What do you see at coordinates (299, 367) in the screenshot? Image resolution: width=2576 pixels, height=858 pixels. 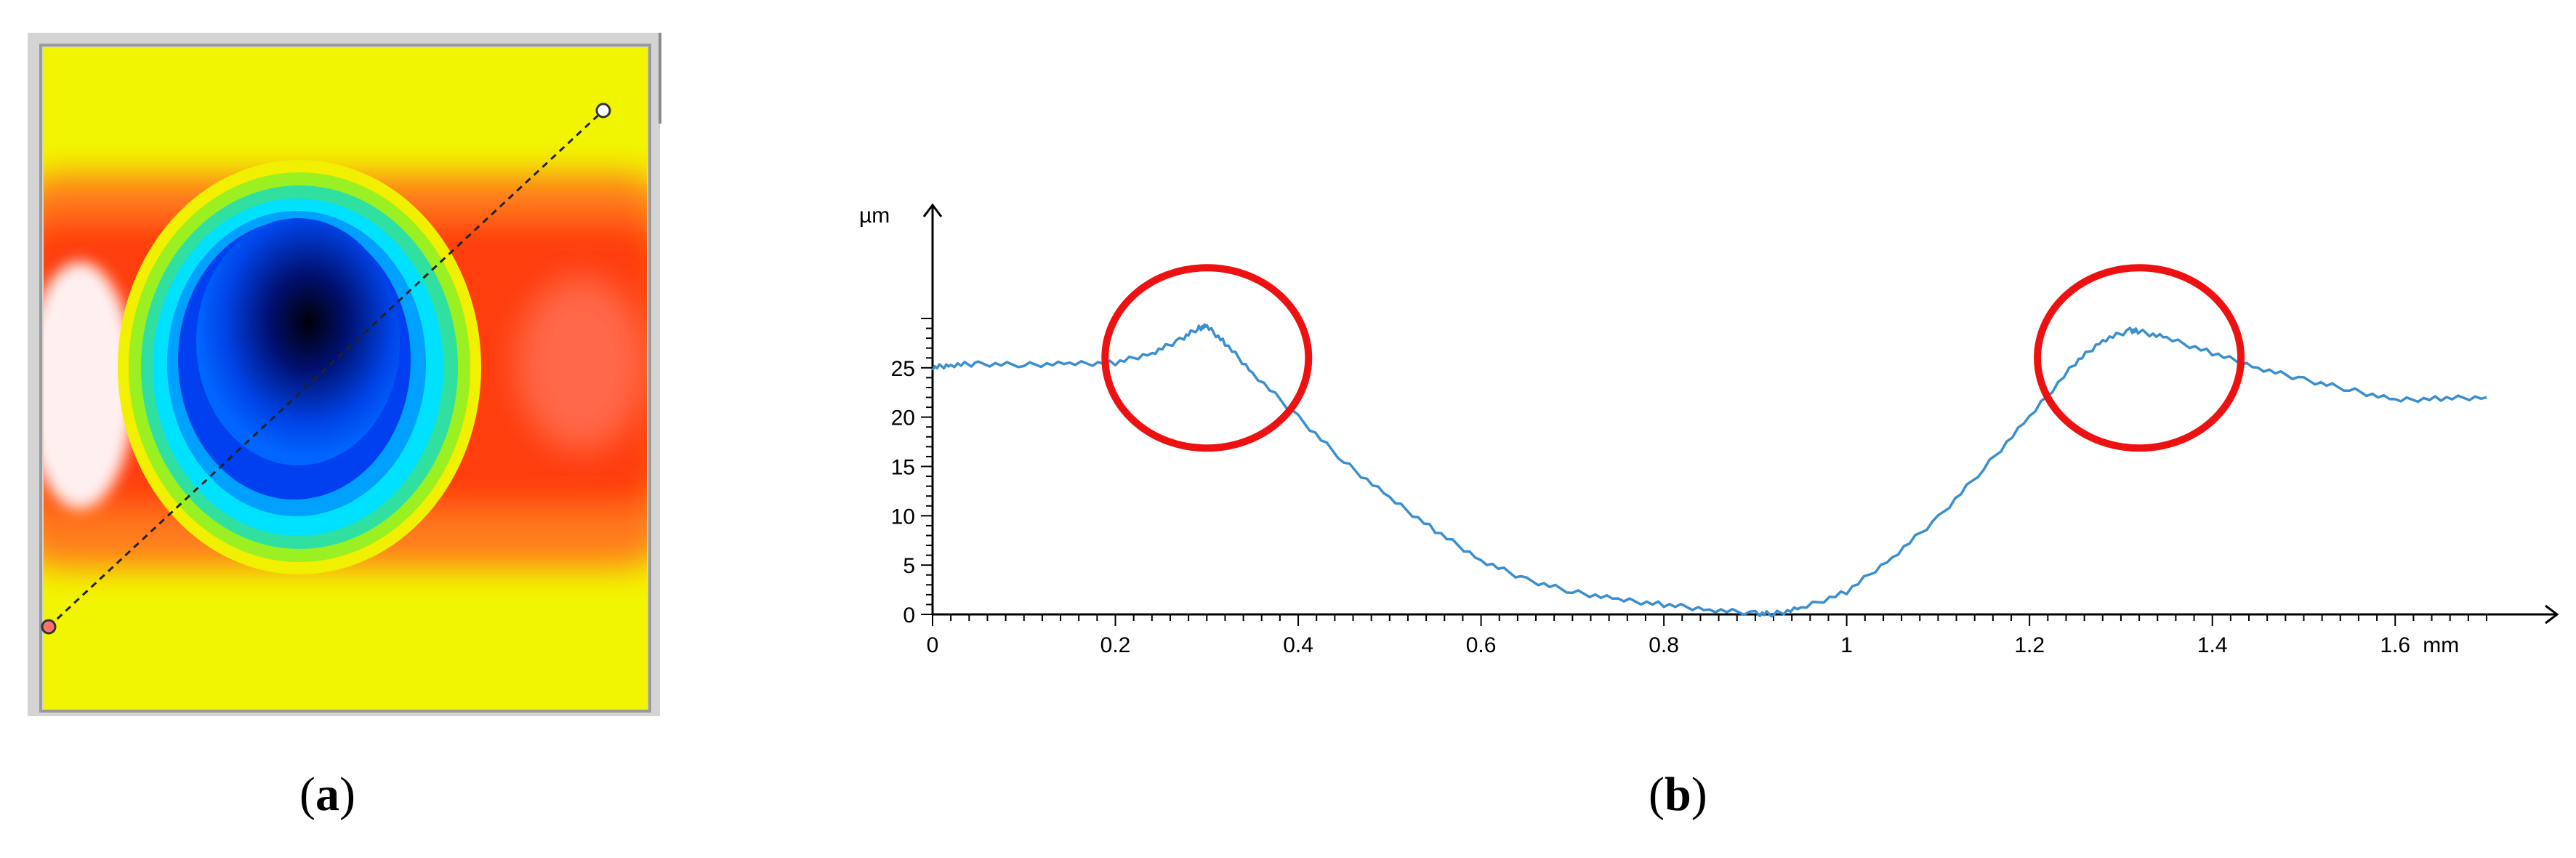 I see `crater` at bounding box center [299, 367].